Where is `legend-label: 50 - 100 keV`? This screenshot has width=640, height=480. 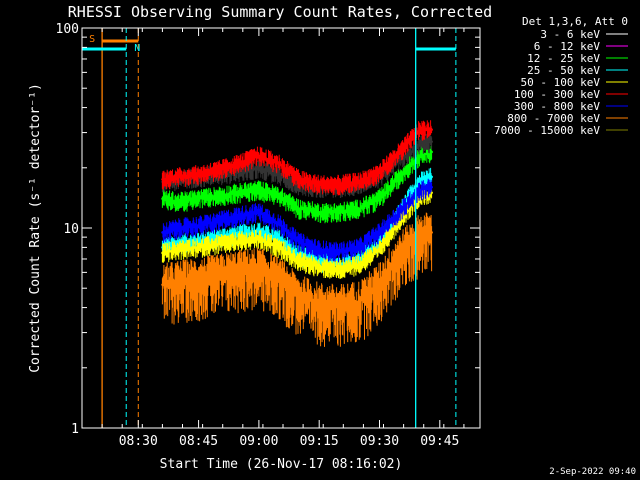 legend-label: 50 - 100 keV is located at coordinates (561, 82).